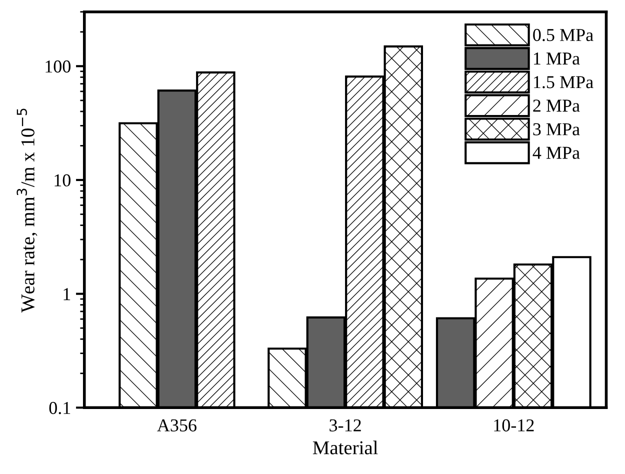 Image resolution: width=625 pixels, height=474 pixels. Describe the element at coordinates (62, 180) in the screenshot. I see `y-tick-label: 10` at that location.